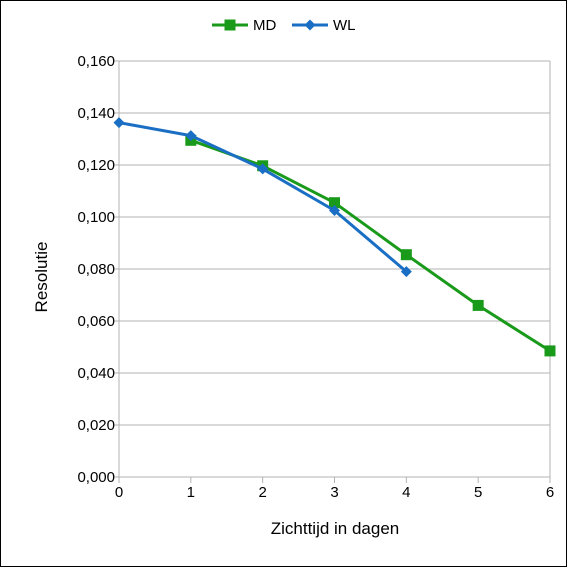 The height and width of the screenshot is (568, 567). I want to click on x-axis-title: Zichttijd in dagen, so click(335, 528).